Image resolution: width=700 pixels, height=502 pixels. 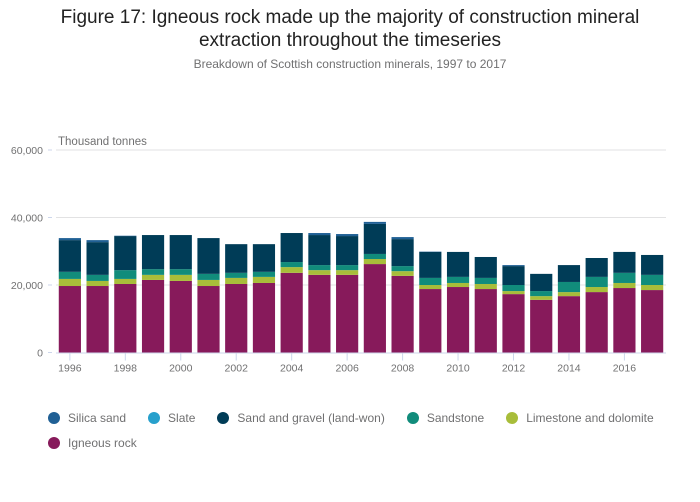 I want to click on bar-igneous-rock-1999, so click(x=153, y=316).